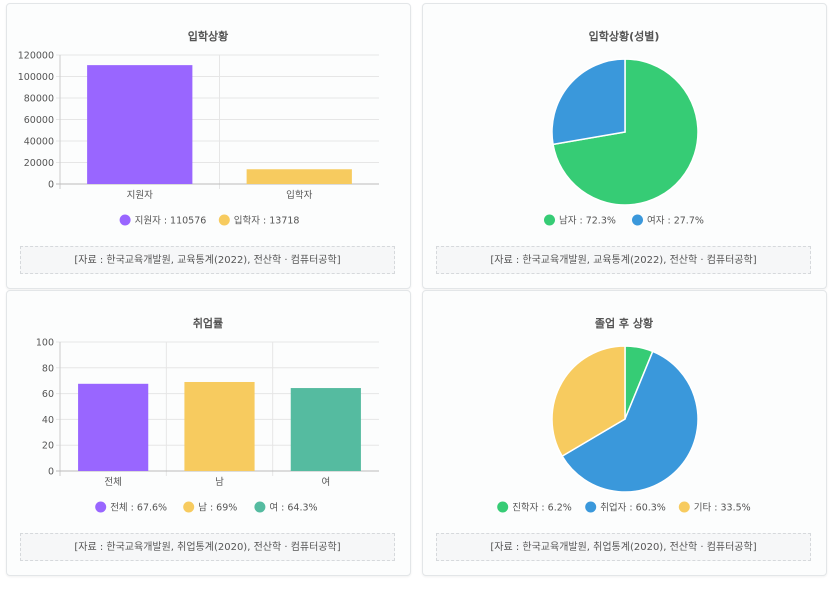  I want to click on legend-label: 기타 : 33.5%, so click(722, 508).